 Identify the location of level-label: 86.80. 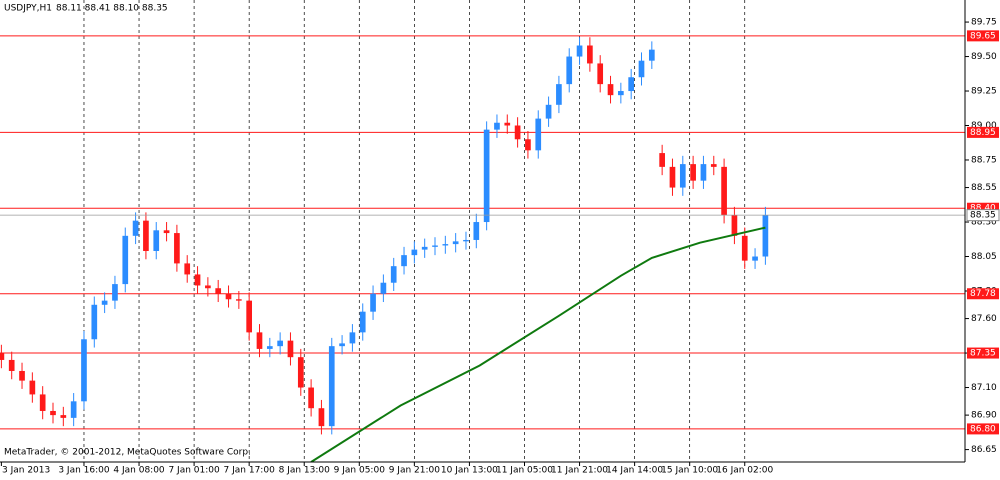
(983, 429).